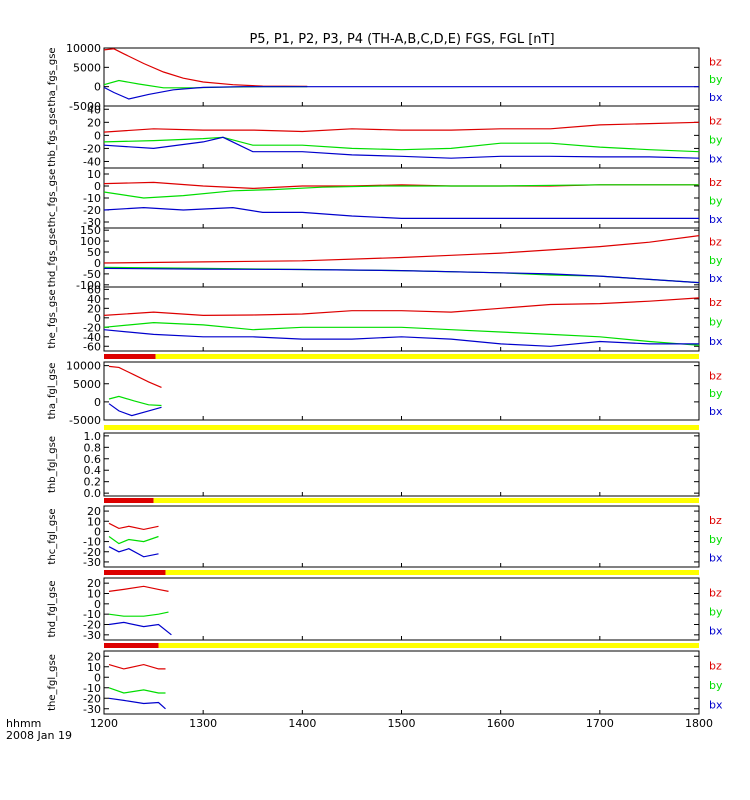 The height and width of the screenshot is (800, 750). Describe the element at coordinates (52, 609) in the screenshot. I see `y-axis-label: thd_fgl_gse` at that location.